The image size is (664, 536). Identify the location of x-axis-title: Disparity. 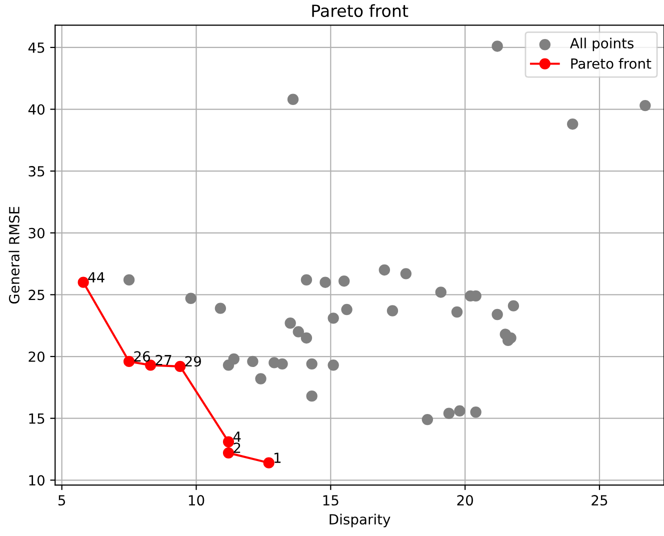
(360, 521).